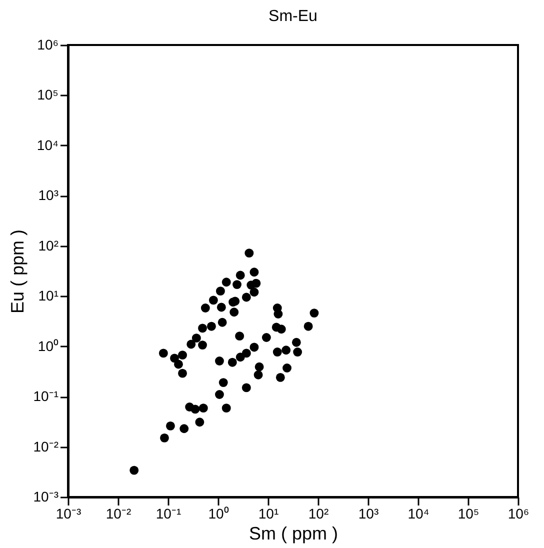 The image size is (544, 548). I want to click on x-tick-label: 10⁶, so click(519, 514).